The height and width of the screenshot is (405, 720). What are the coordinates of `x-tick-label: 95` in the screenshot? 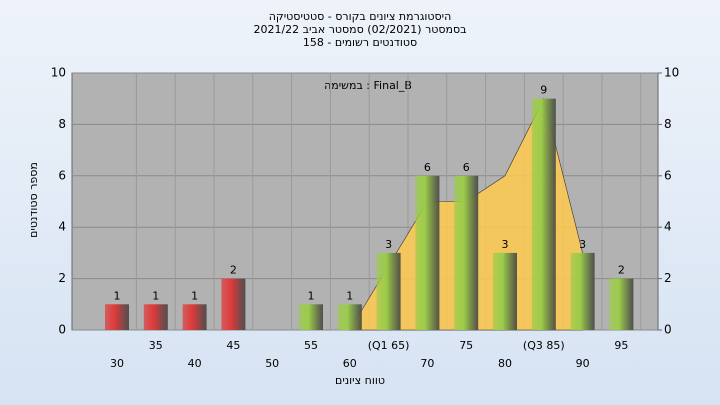 It's located at (621, 345).